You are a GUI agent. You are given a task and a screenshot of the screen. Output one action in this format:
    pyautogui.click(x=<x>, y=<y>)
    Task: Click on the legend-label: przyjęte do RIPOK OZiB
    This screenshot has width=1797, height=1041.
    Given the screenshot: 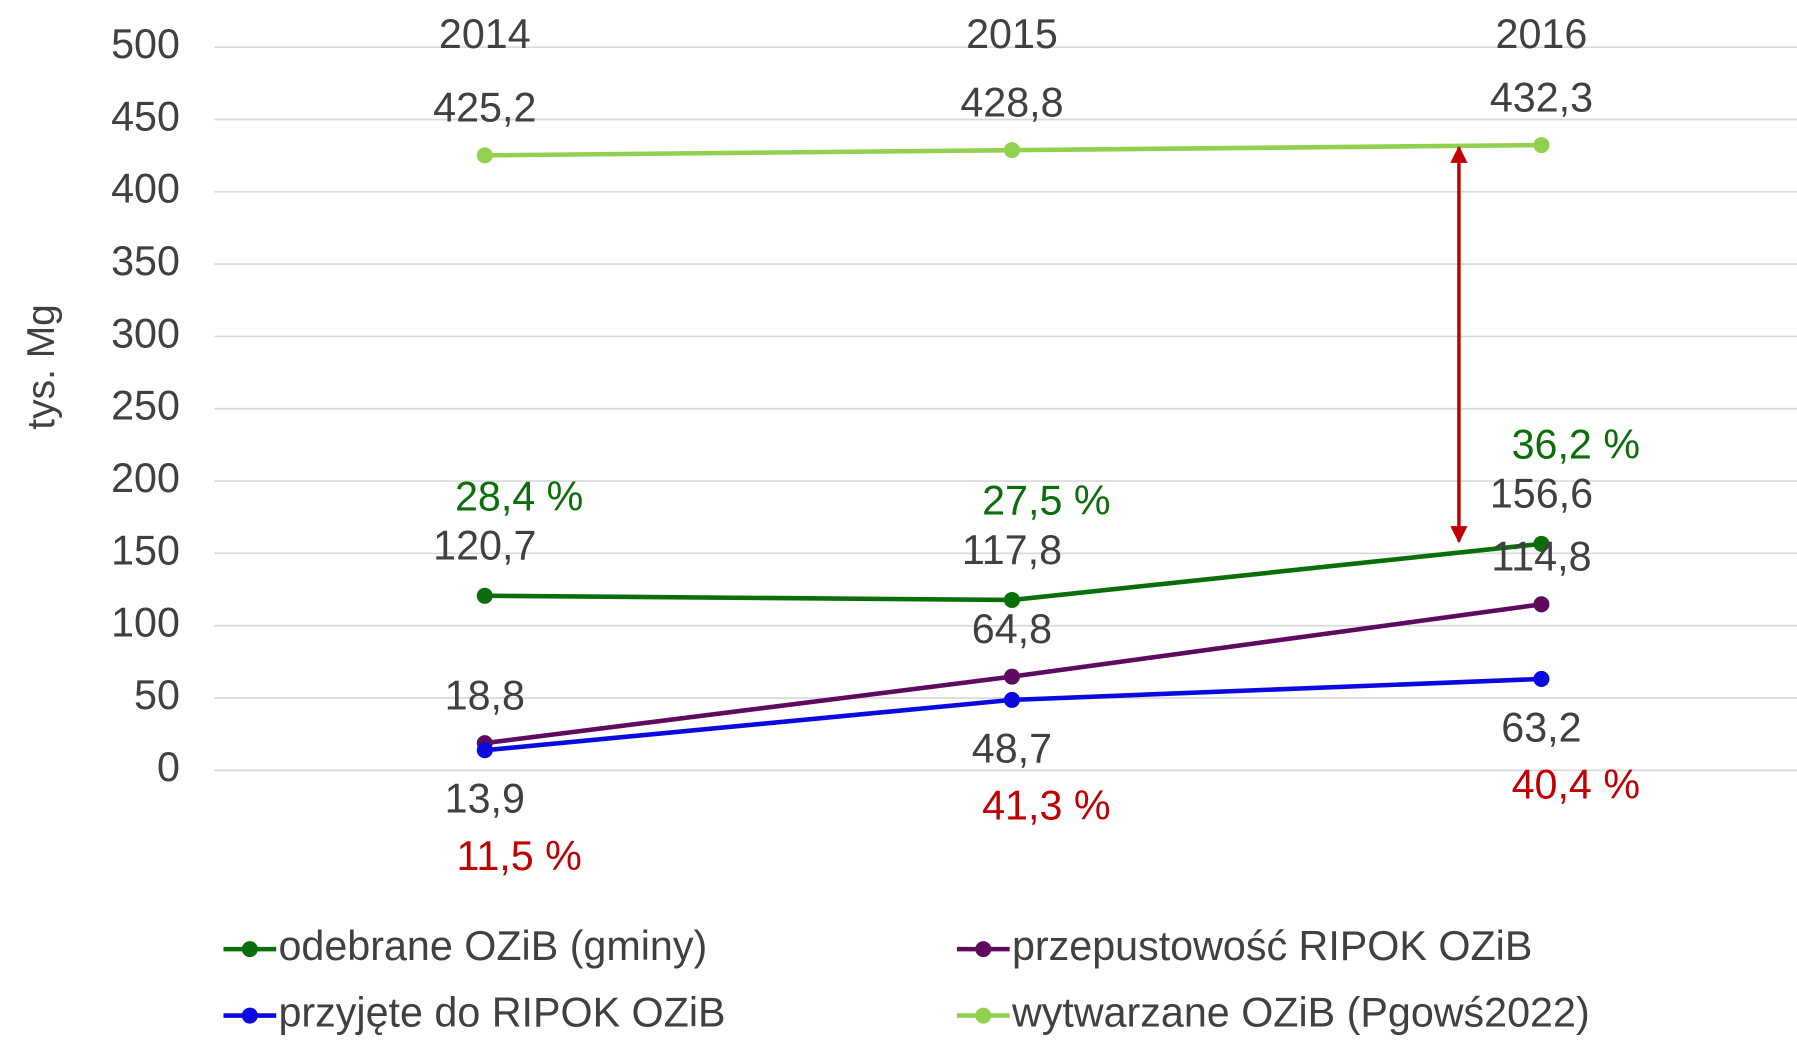 What is the action you would take?
    pyautogui.click(x=501, y=1012)
    